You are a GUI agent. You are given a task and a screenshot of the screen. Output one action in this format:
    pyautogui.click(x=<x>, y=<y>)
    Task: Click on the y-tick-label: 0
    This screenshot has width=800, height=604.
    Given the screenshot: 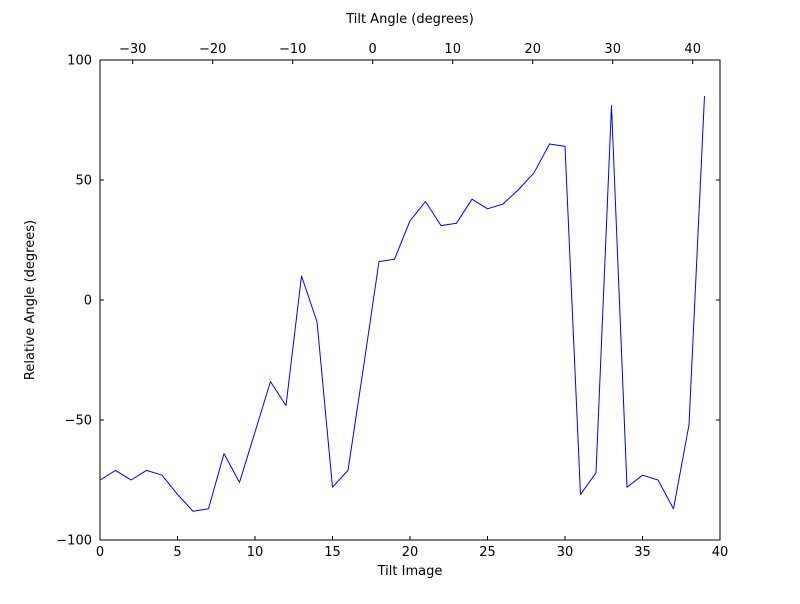 What is the action you would take?
    pyautogui.click(x=88, y=301)
    